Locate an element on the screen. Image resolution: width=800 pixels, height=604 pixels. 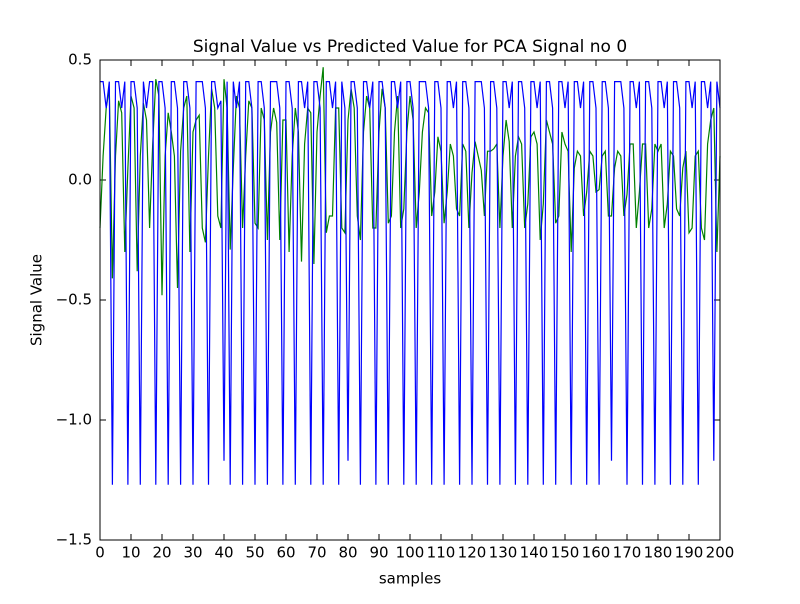
x-tick-label: 200 is located at coordinates (720, 553).